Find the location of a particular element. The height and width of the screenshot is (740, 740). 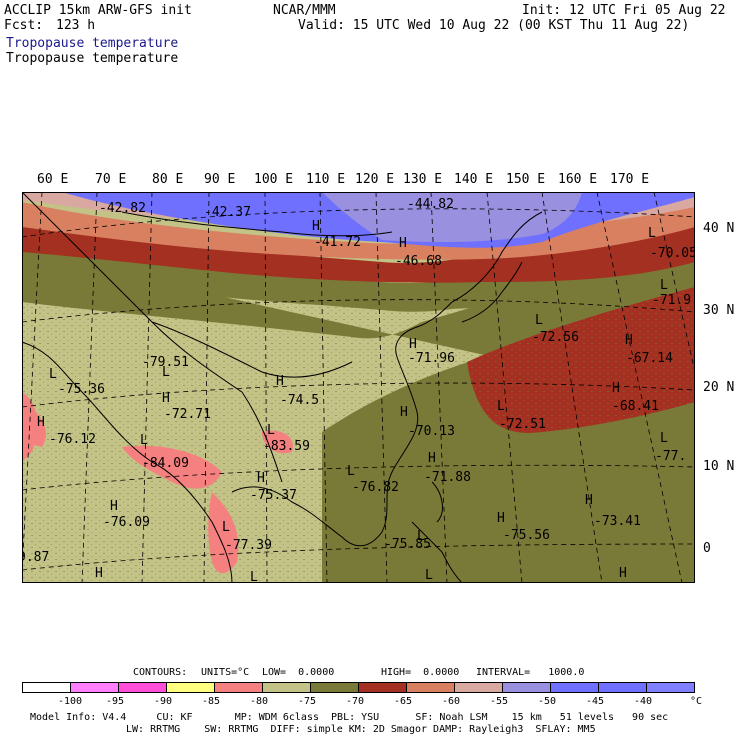

temperature-label: -75.36 is located at coordinates (81, 389).